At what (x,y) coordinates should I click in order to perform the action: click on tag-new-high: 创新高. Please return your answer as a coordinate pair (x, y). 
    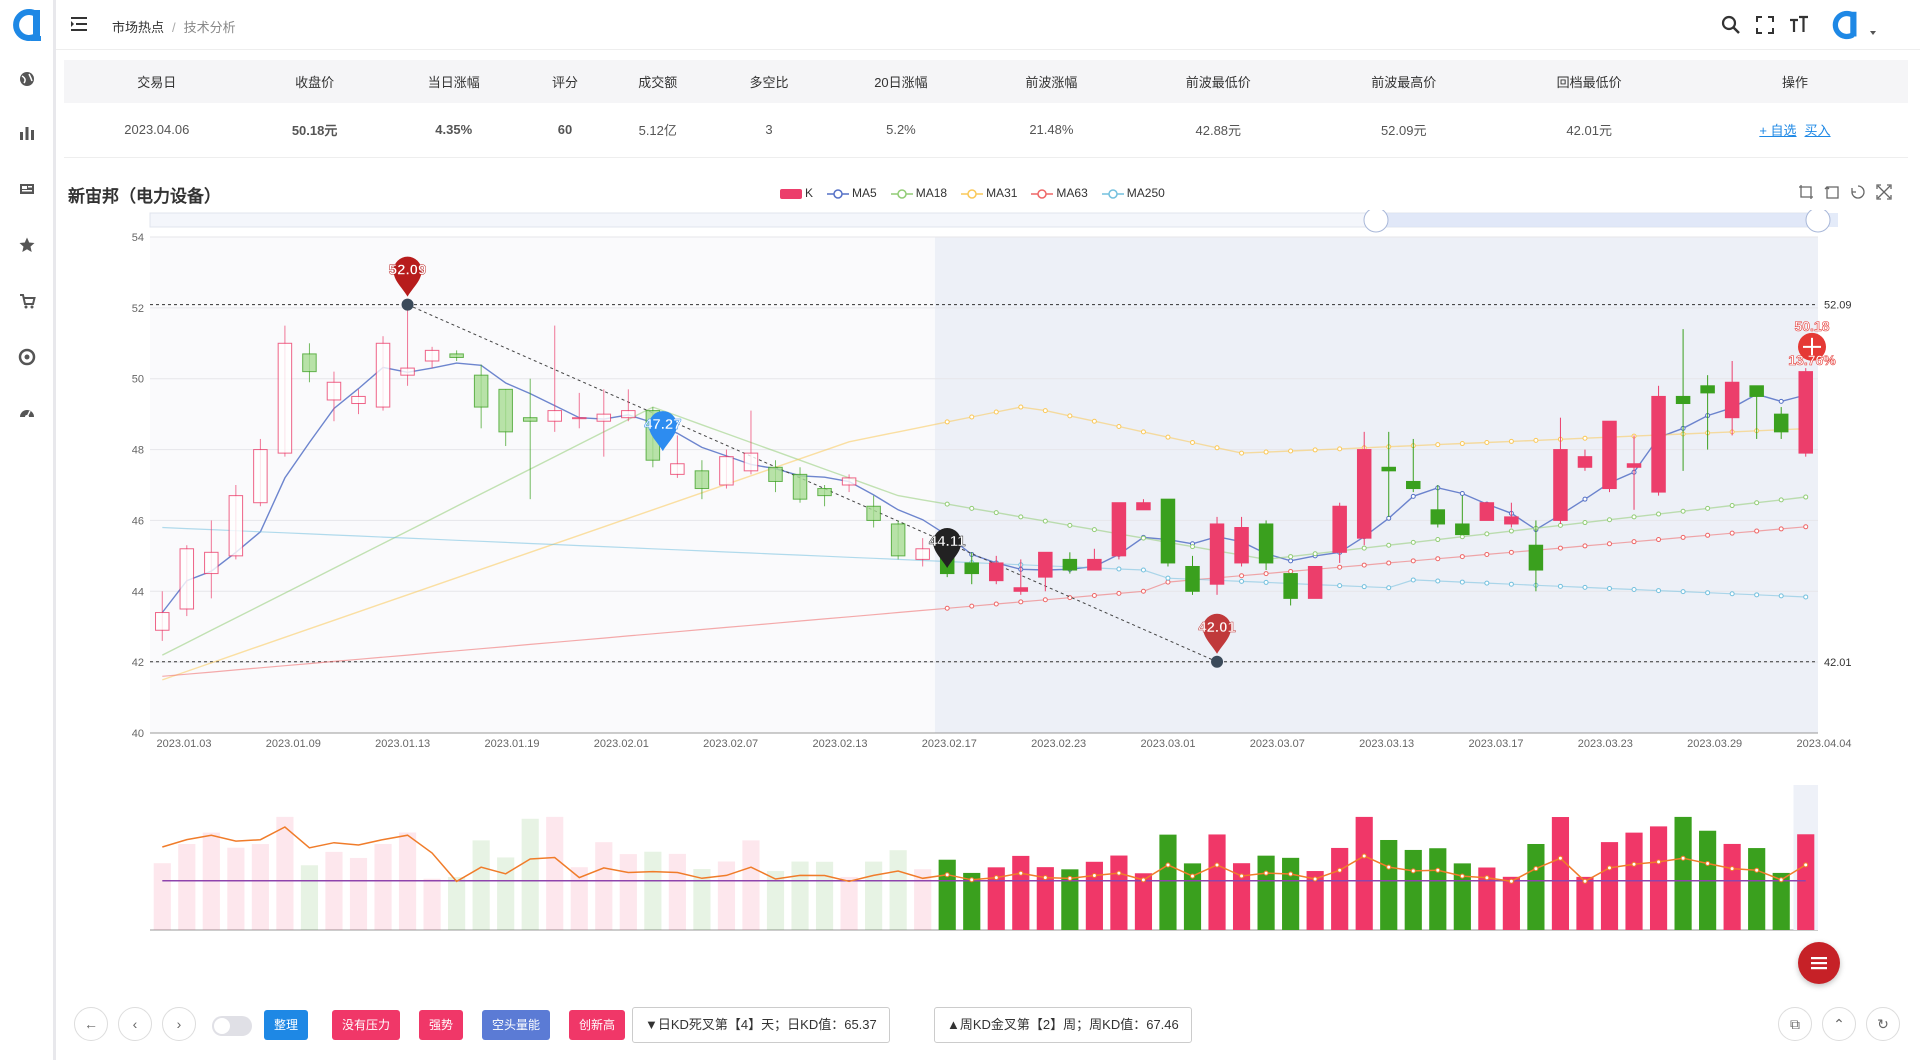
    Looking at the image, I should click on (597, 1025).